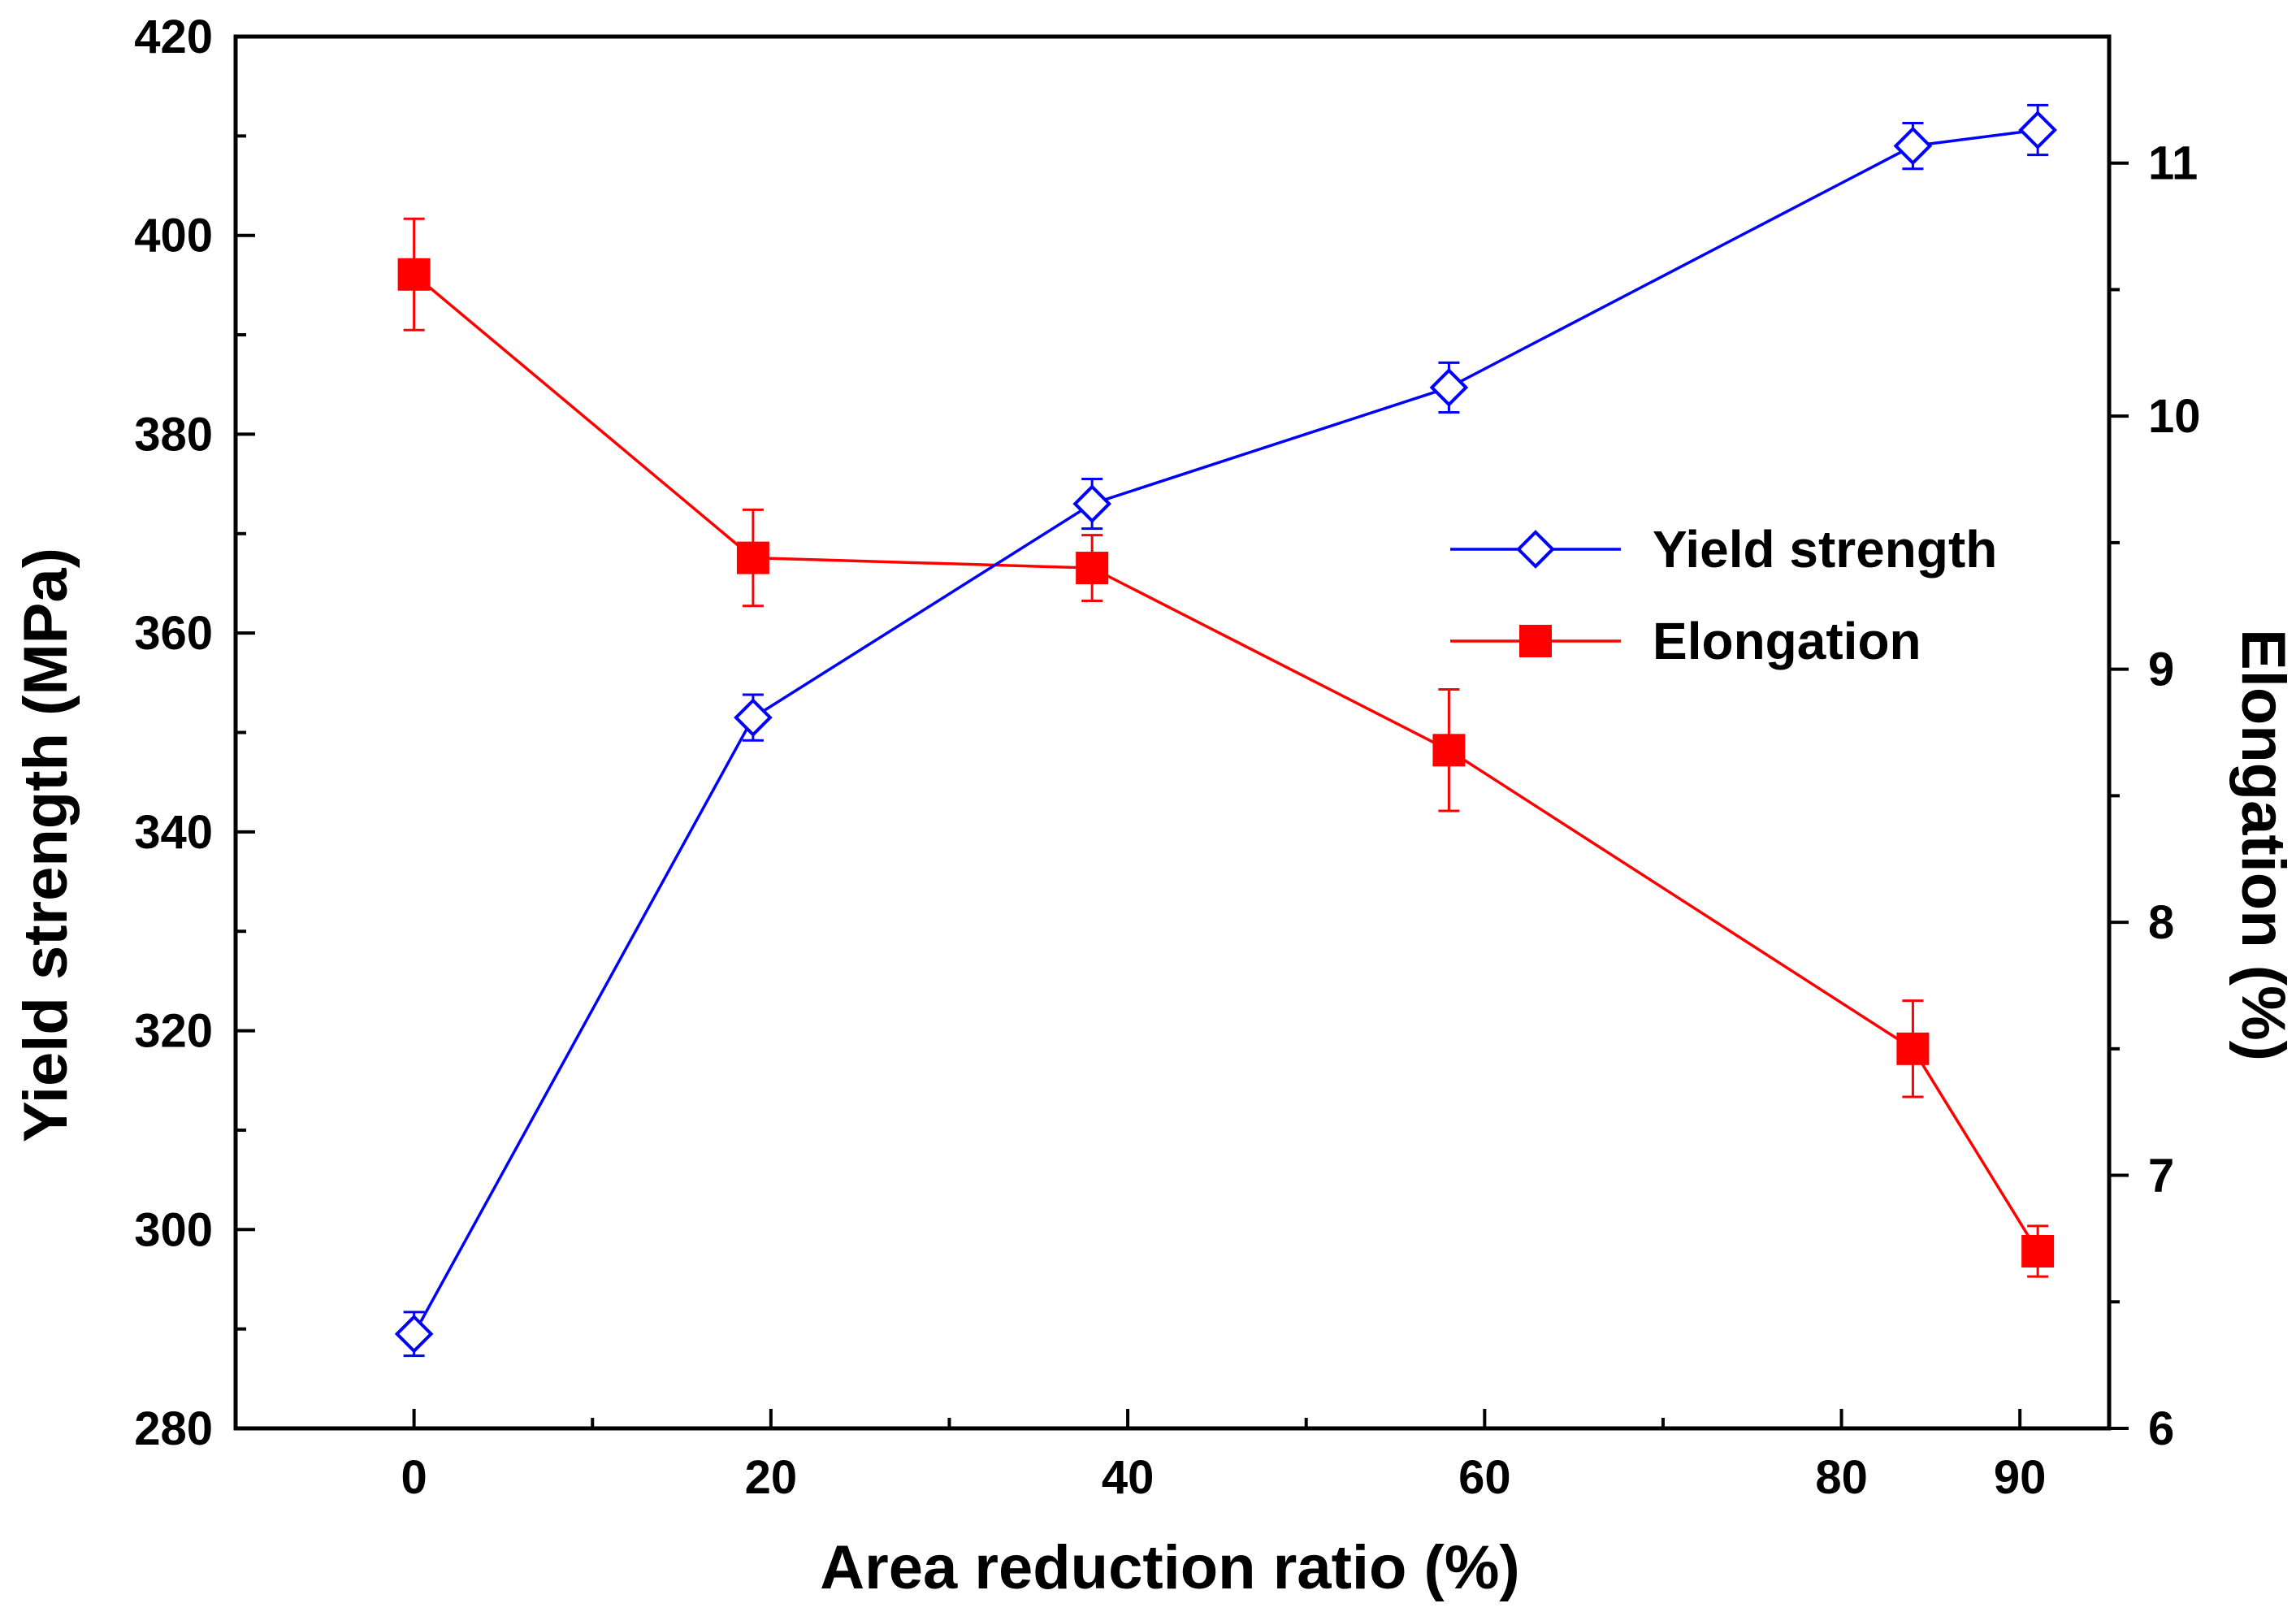 Image resolution: width=2296 pixels, height=1612 pixels. I want to click on y-left-tick-label: 400, so click(173, 236).